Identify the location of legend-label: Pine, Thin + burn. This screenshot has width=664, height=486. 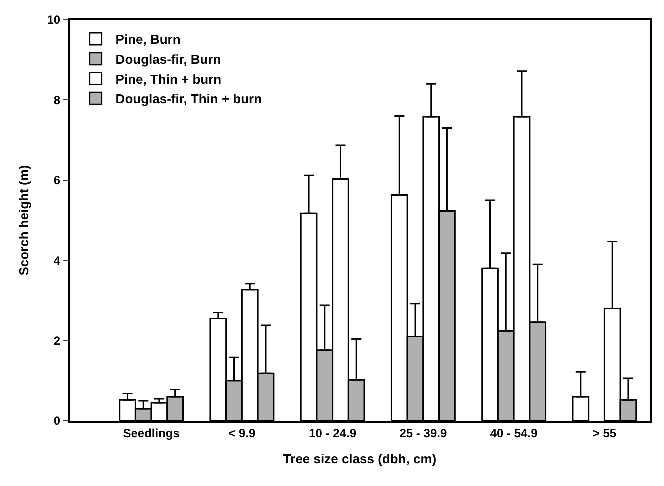
(169, 79).